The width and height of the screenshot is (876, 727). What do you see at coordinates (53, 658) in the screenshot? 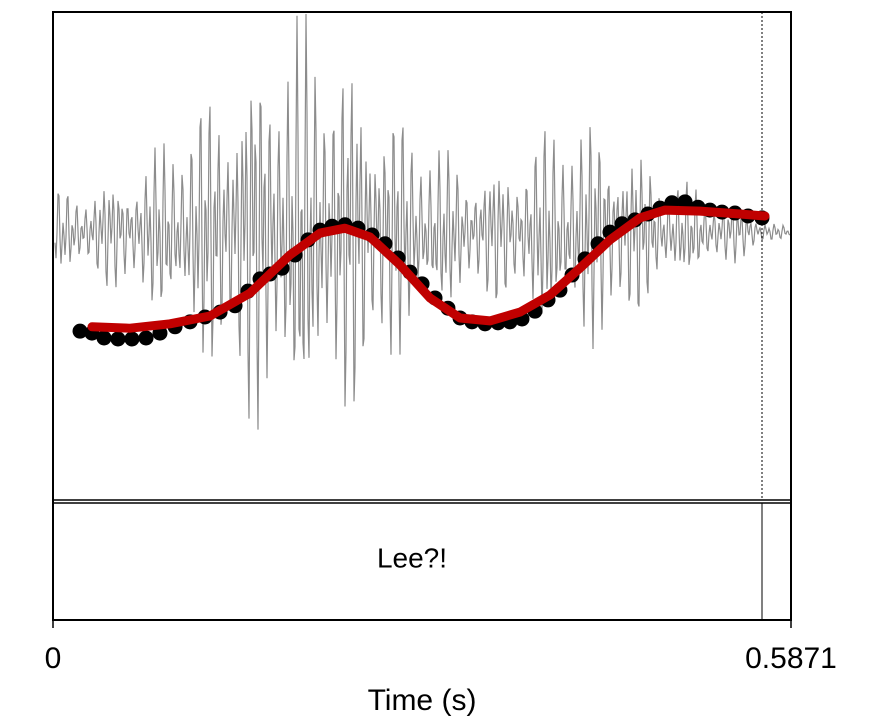
I see `x-tick-label: 0` at bounding box center [53, 658].